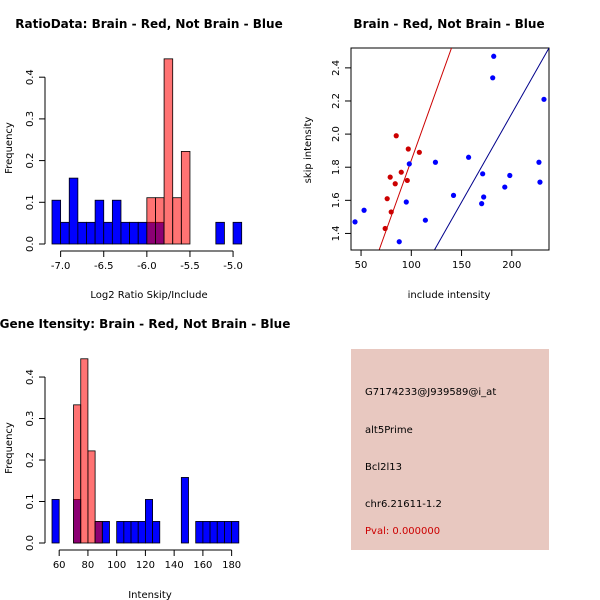 This screenshot has width=600, height=600. I want to click on gene-intensity-histogram-x-tick-label: 180, so click(231, 565).